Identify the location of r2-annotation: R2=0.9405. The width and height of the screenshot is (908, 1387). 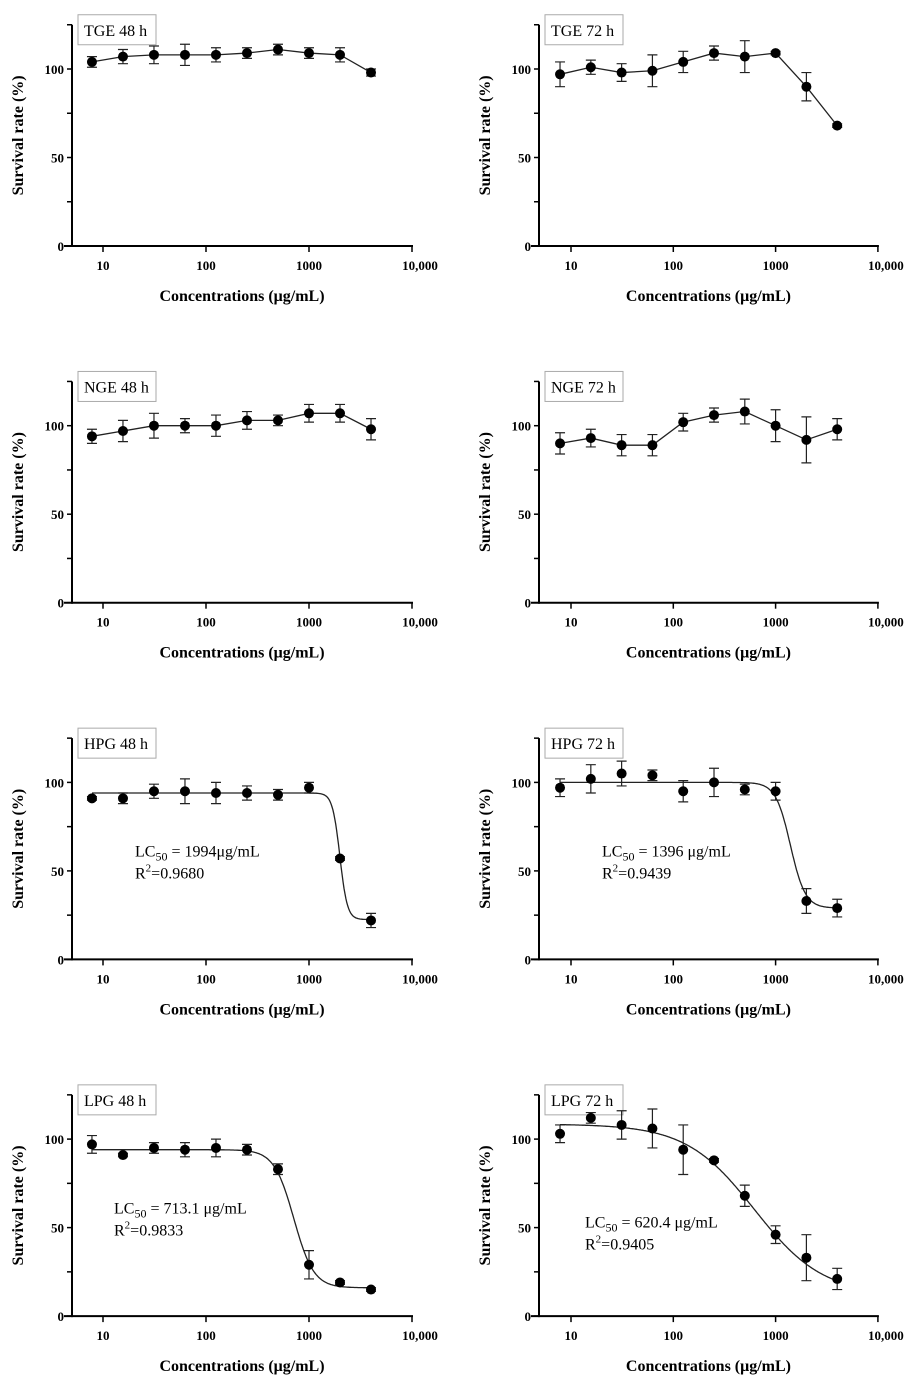
(619, 1244).